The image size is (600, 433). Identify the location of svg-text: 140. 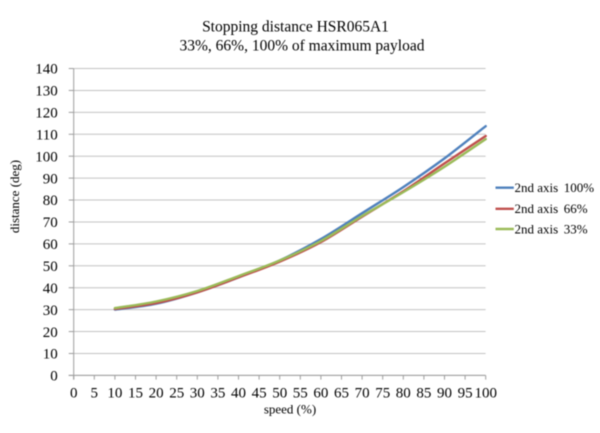
(46, 70).